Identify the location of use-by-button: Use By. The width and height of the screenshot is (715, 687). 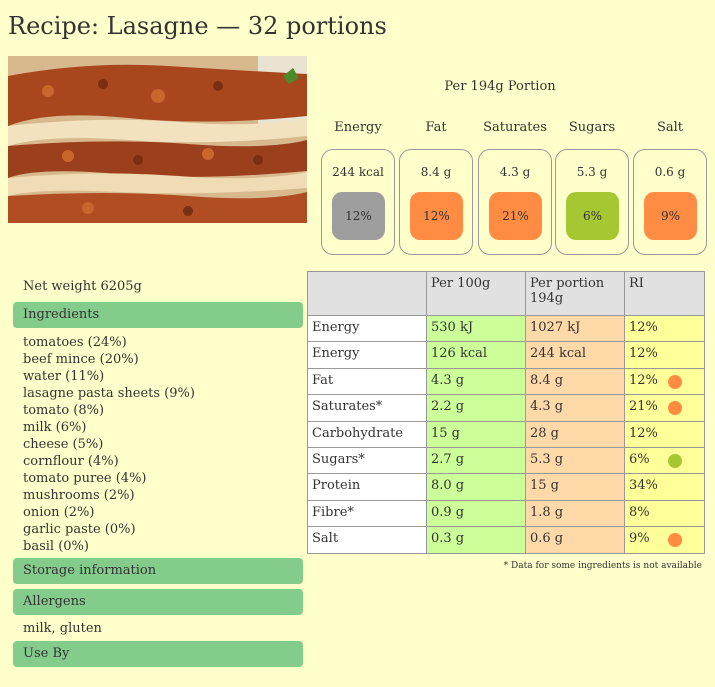
(158, 654).